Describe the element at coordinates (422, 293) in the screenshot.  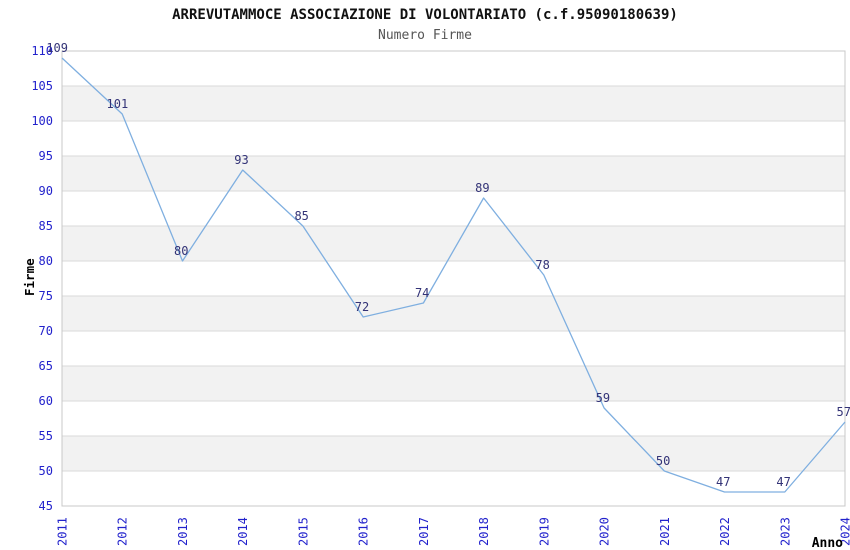
I see `data-label: 74` at that location.